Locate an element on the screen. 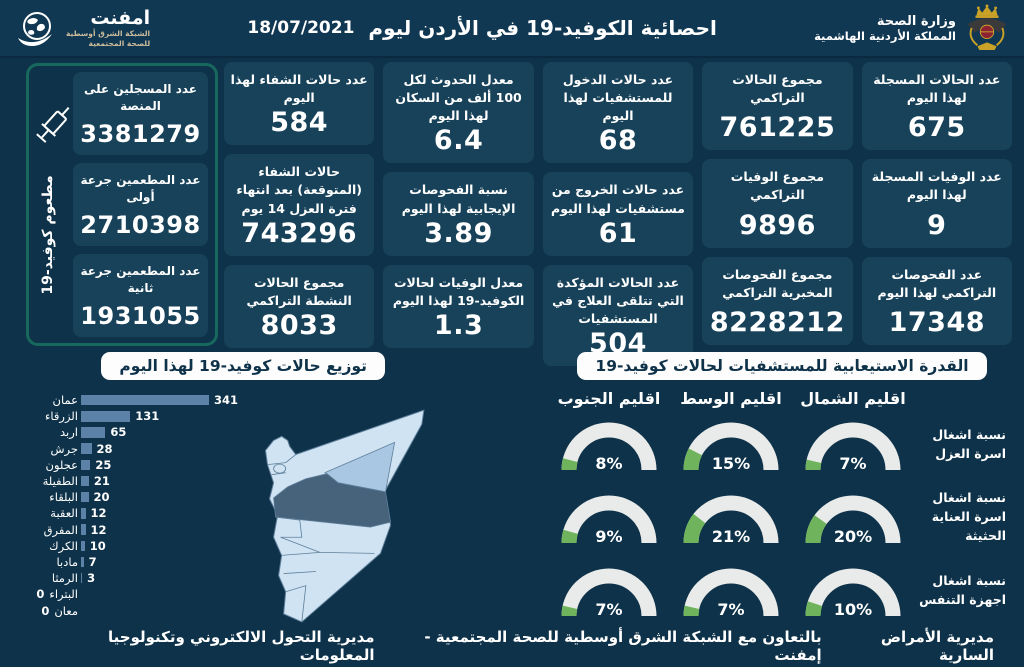 This screenshot has width=1024, height=667. bar-category: الكرك is located at coordinates (48, 546).